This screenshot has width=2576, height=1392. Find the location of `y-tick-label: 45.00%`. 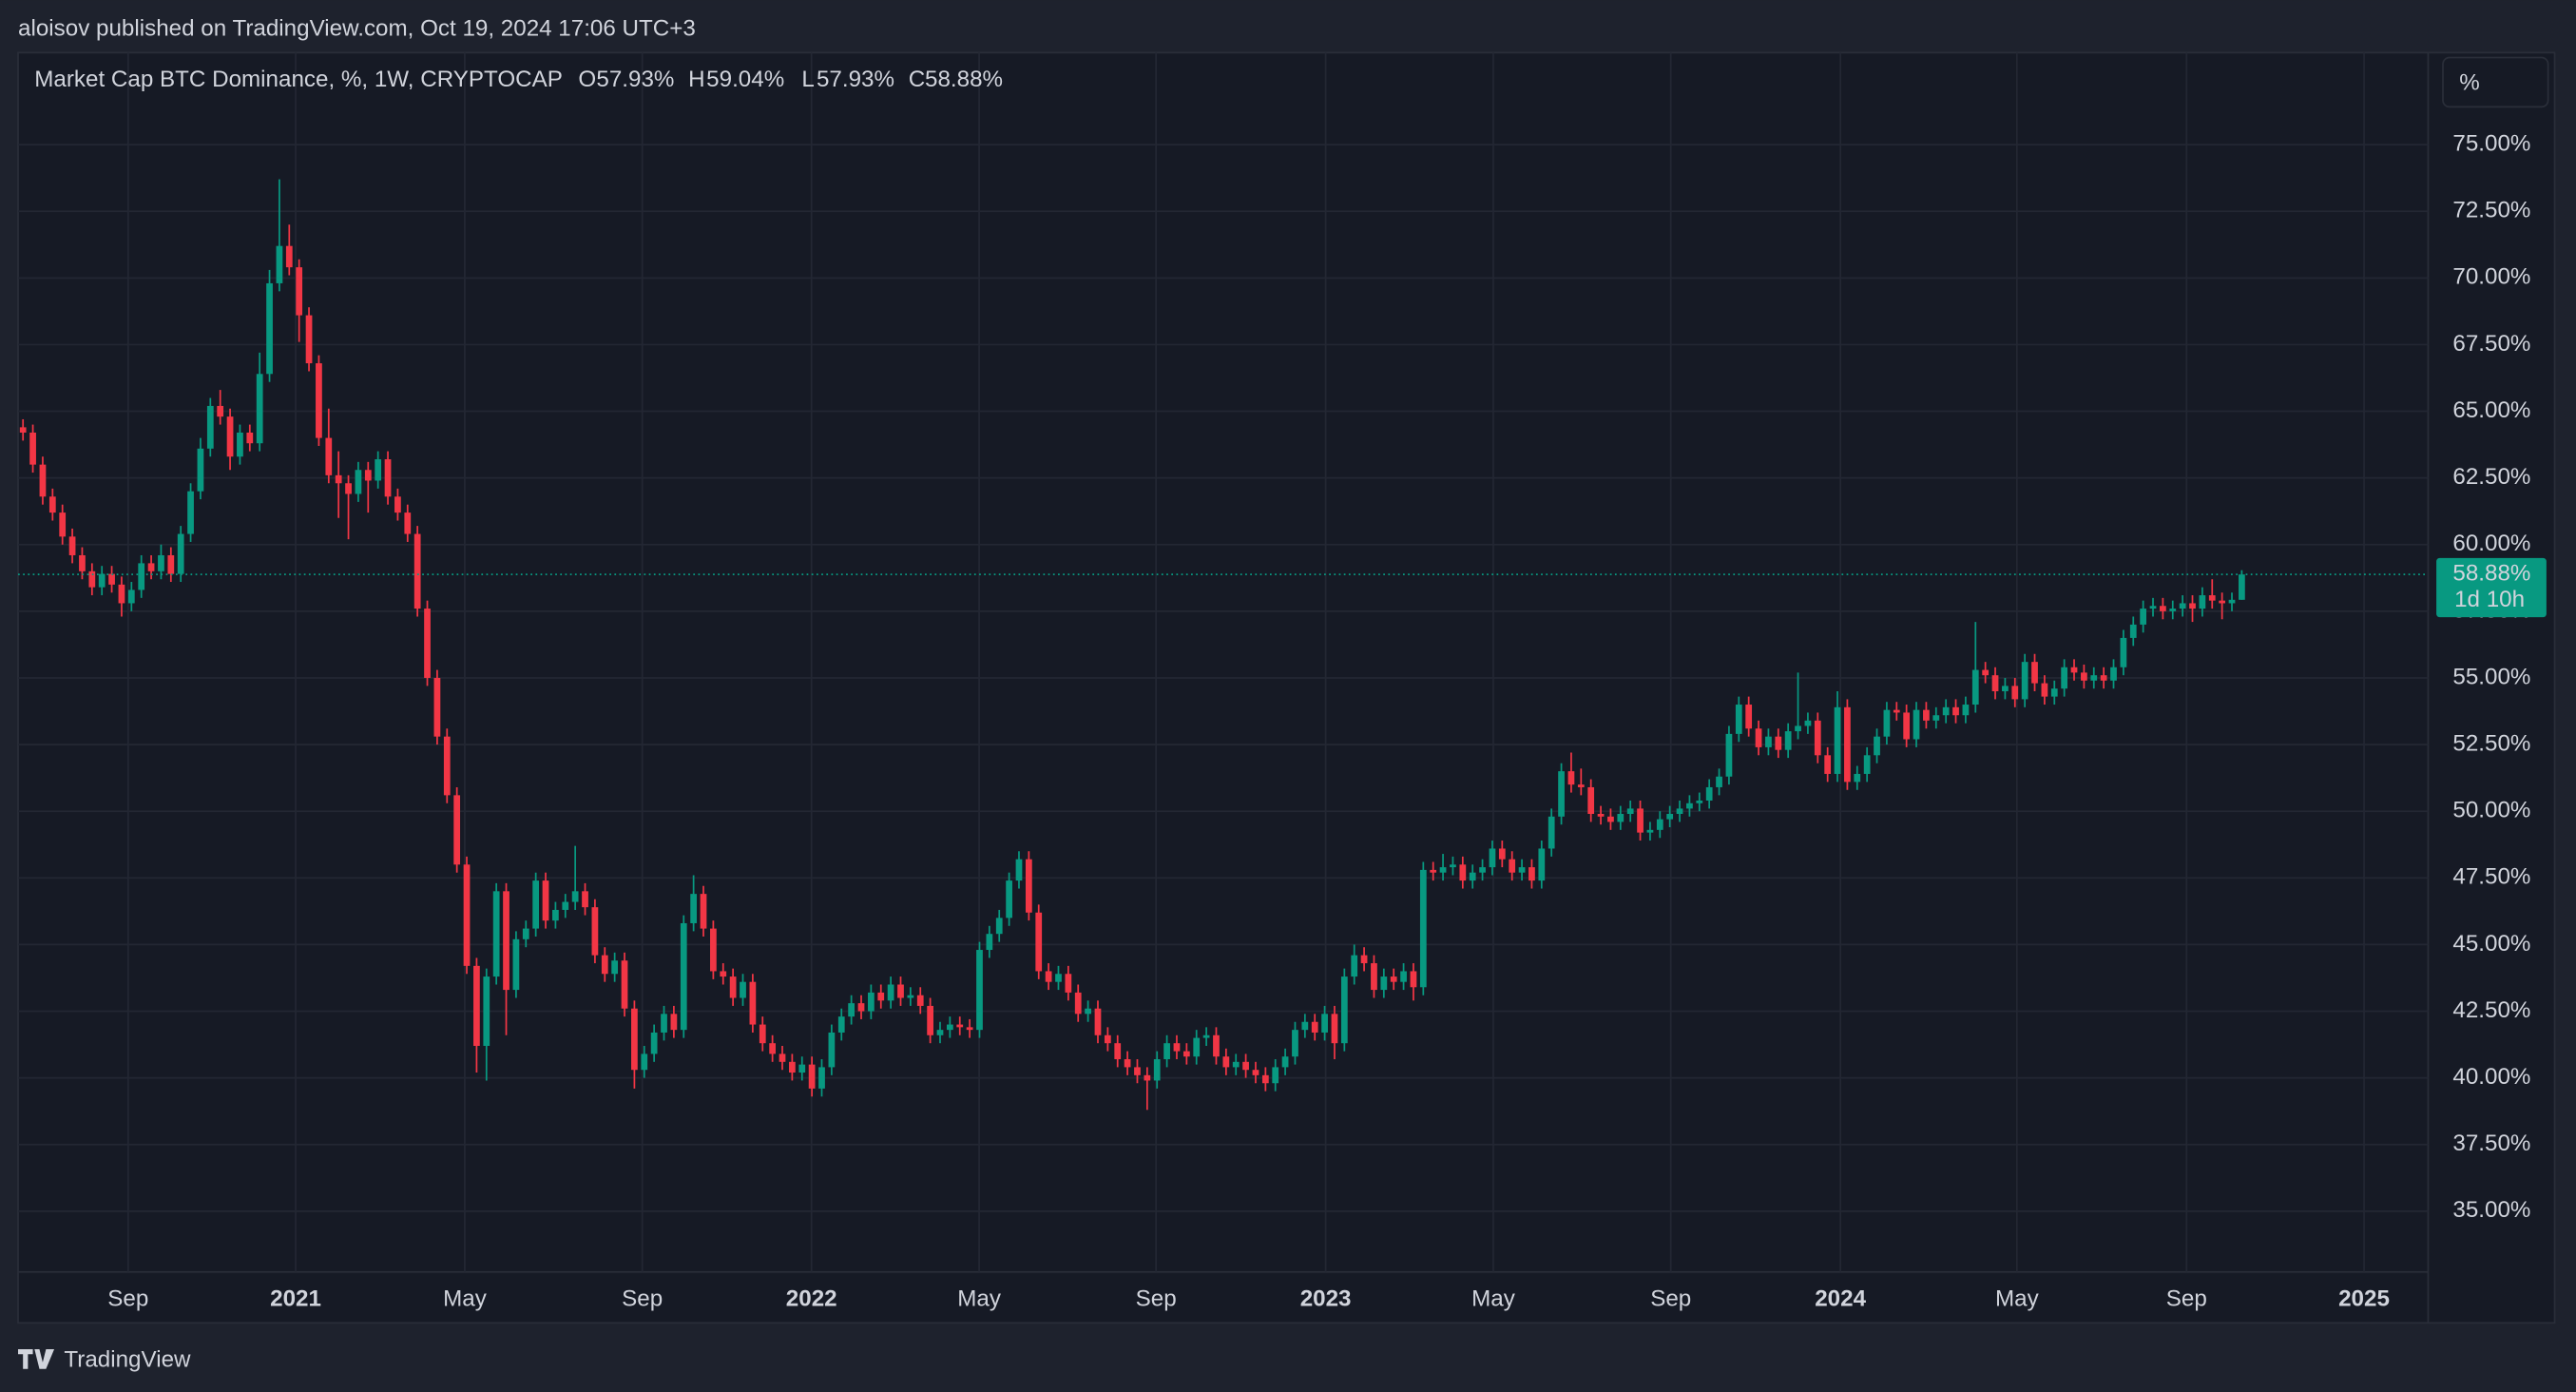

y-tick-label: 45.00% is located at coordinates (2491, 944).